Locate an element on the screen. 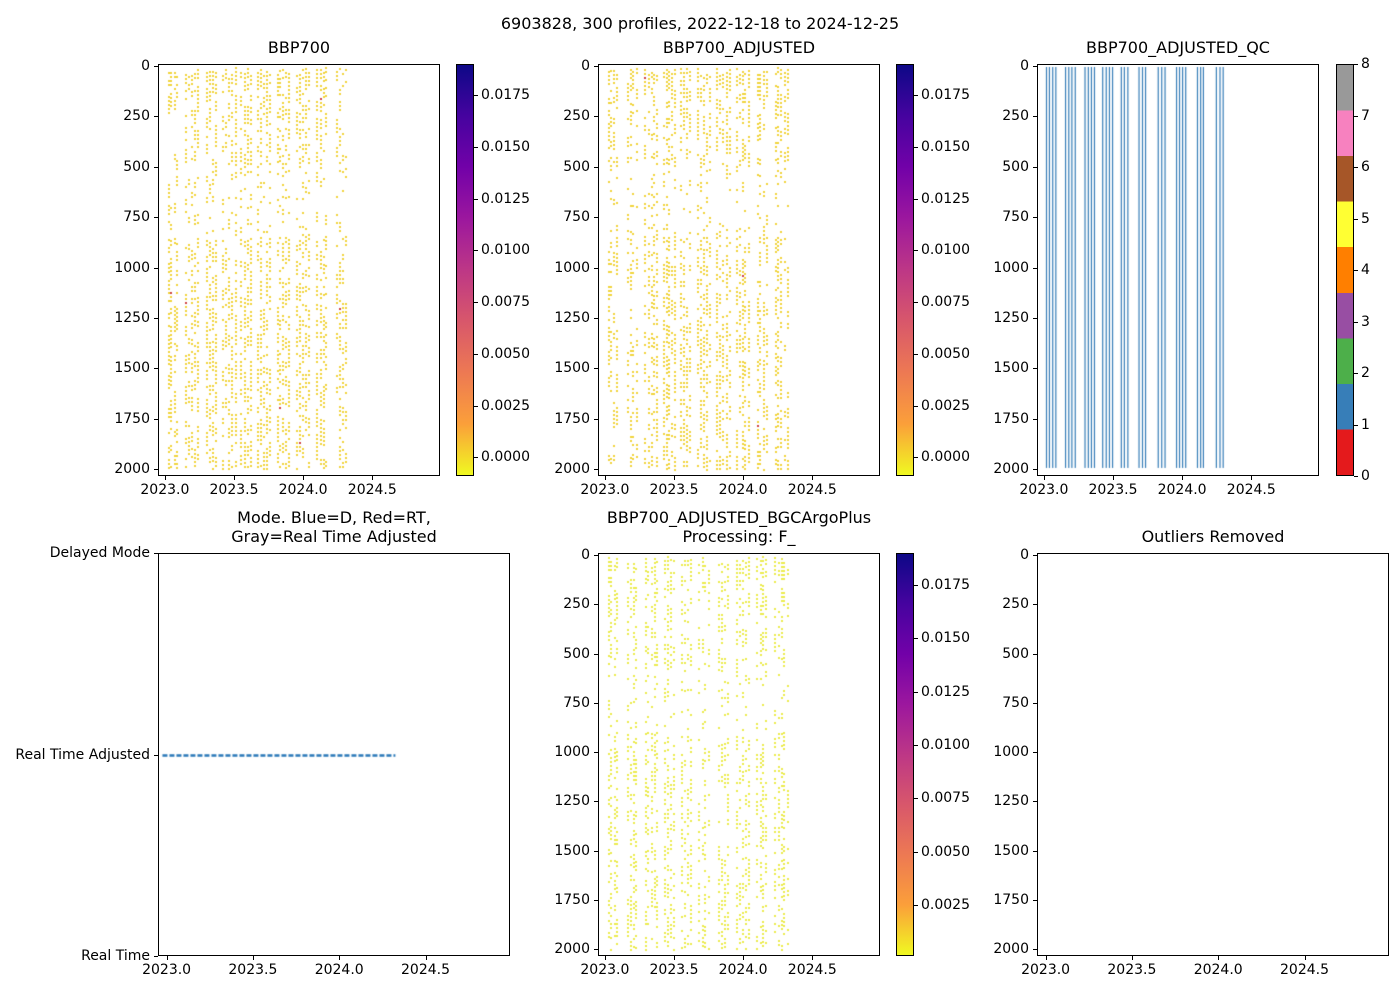 This screenshot has height=1000, width=1400. plot-title-bbp700-adjusted-qc: BBP700_ADJUSTED_QC is located at coordinates (1178, 47).